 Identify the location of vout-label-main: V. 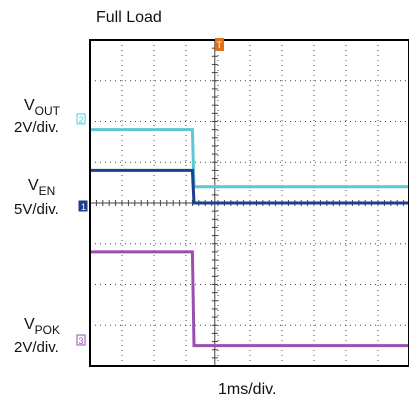
(29, 105).